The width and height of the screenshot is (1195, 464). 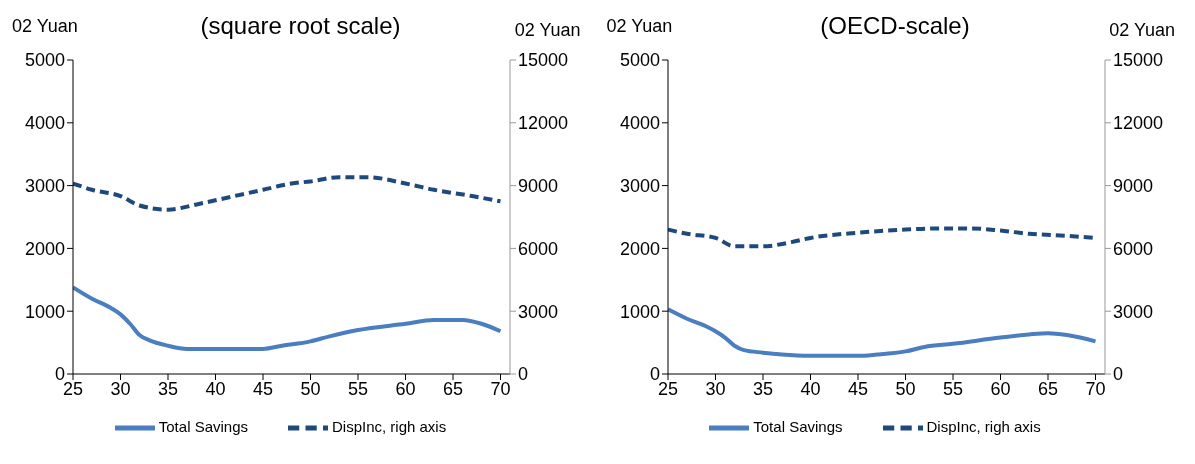 I want to click on chart-title: (OECD-scale), so click(x=895, y=25).